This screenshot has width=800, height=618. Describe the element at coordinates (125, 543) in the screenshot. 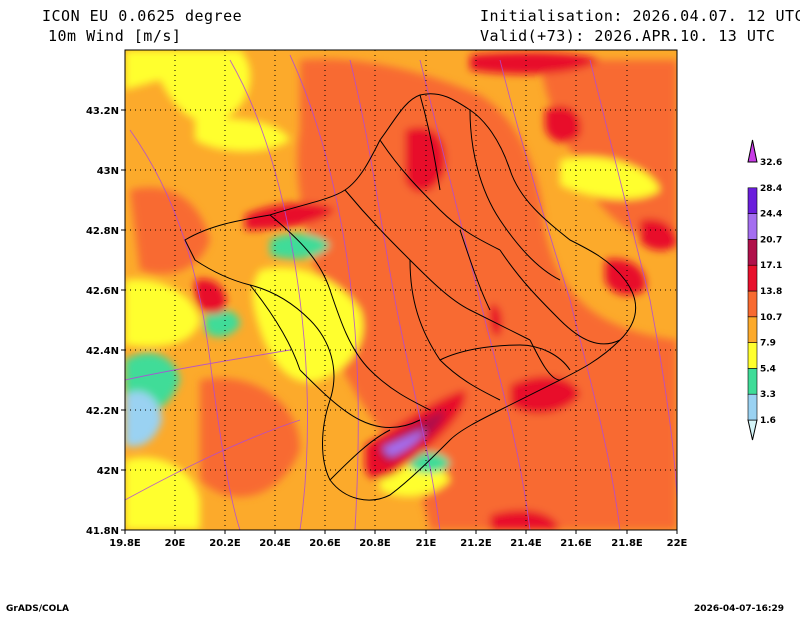

I see `lon-label: 19.8E` at that location.